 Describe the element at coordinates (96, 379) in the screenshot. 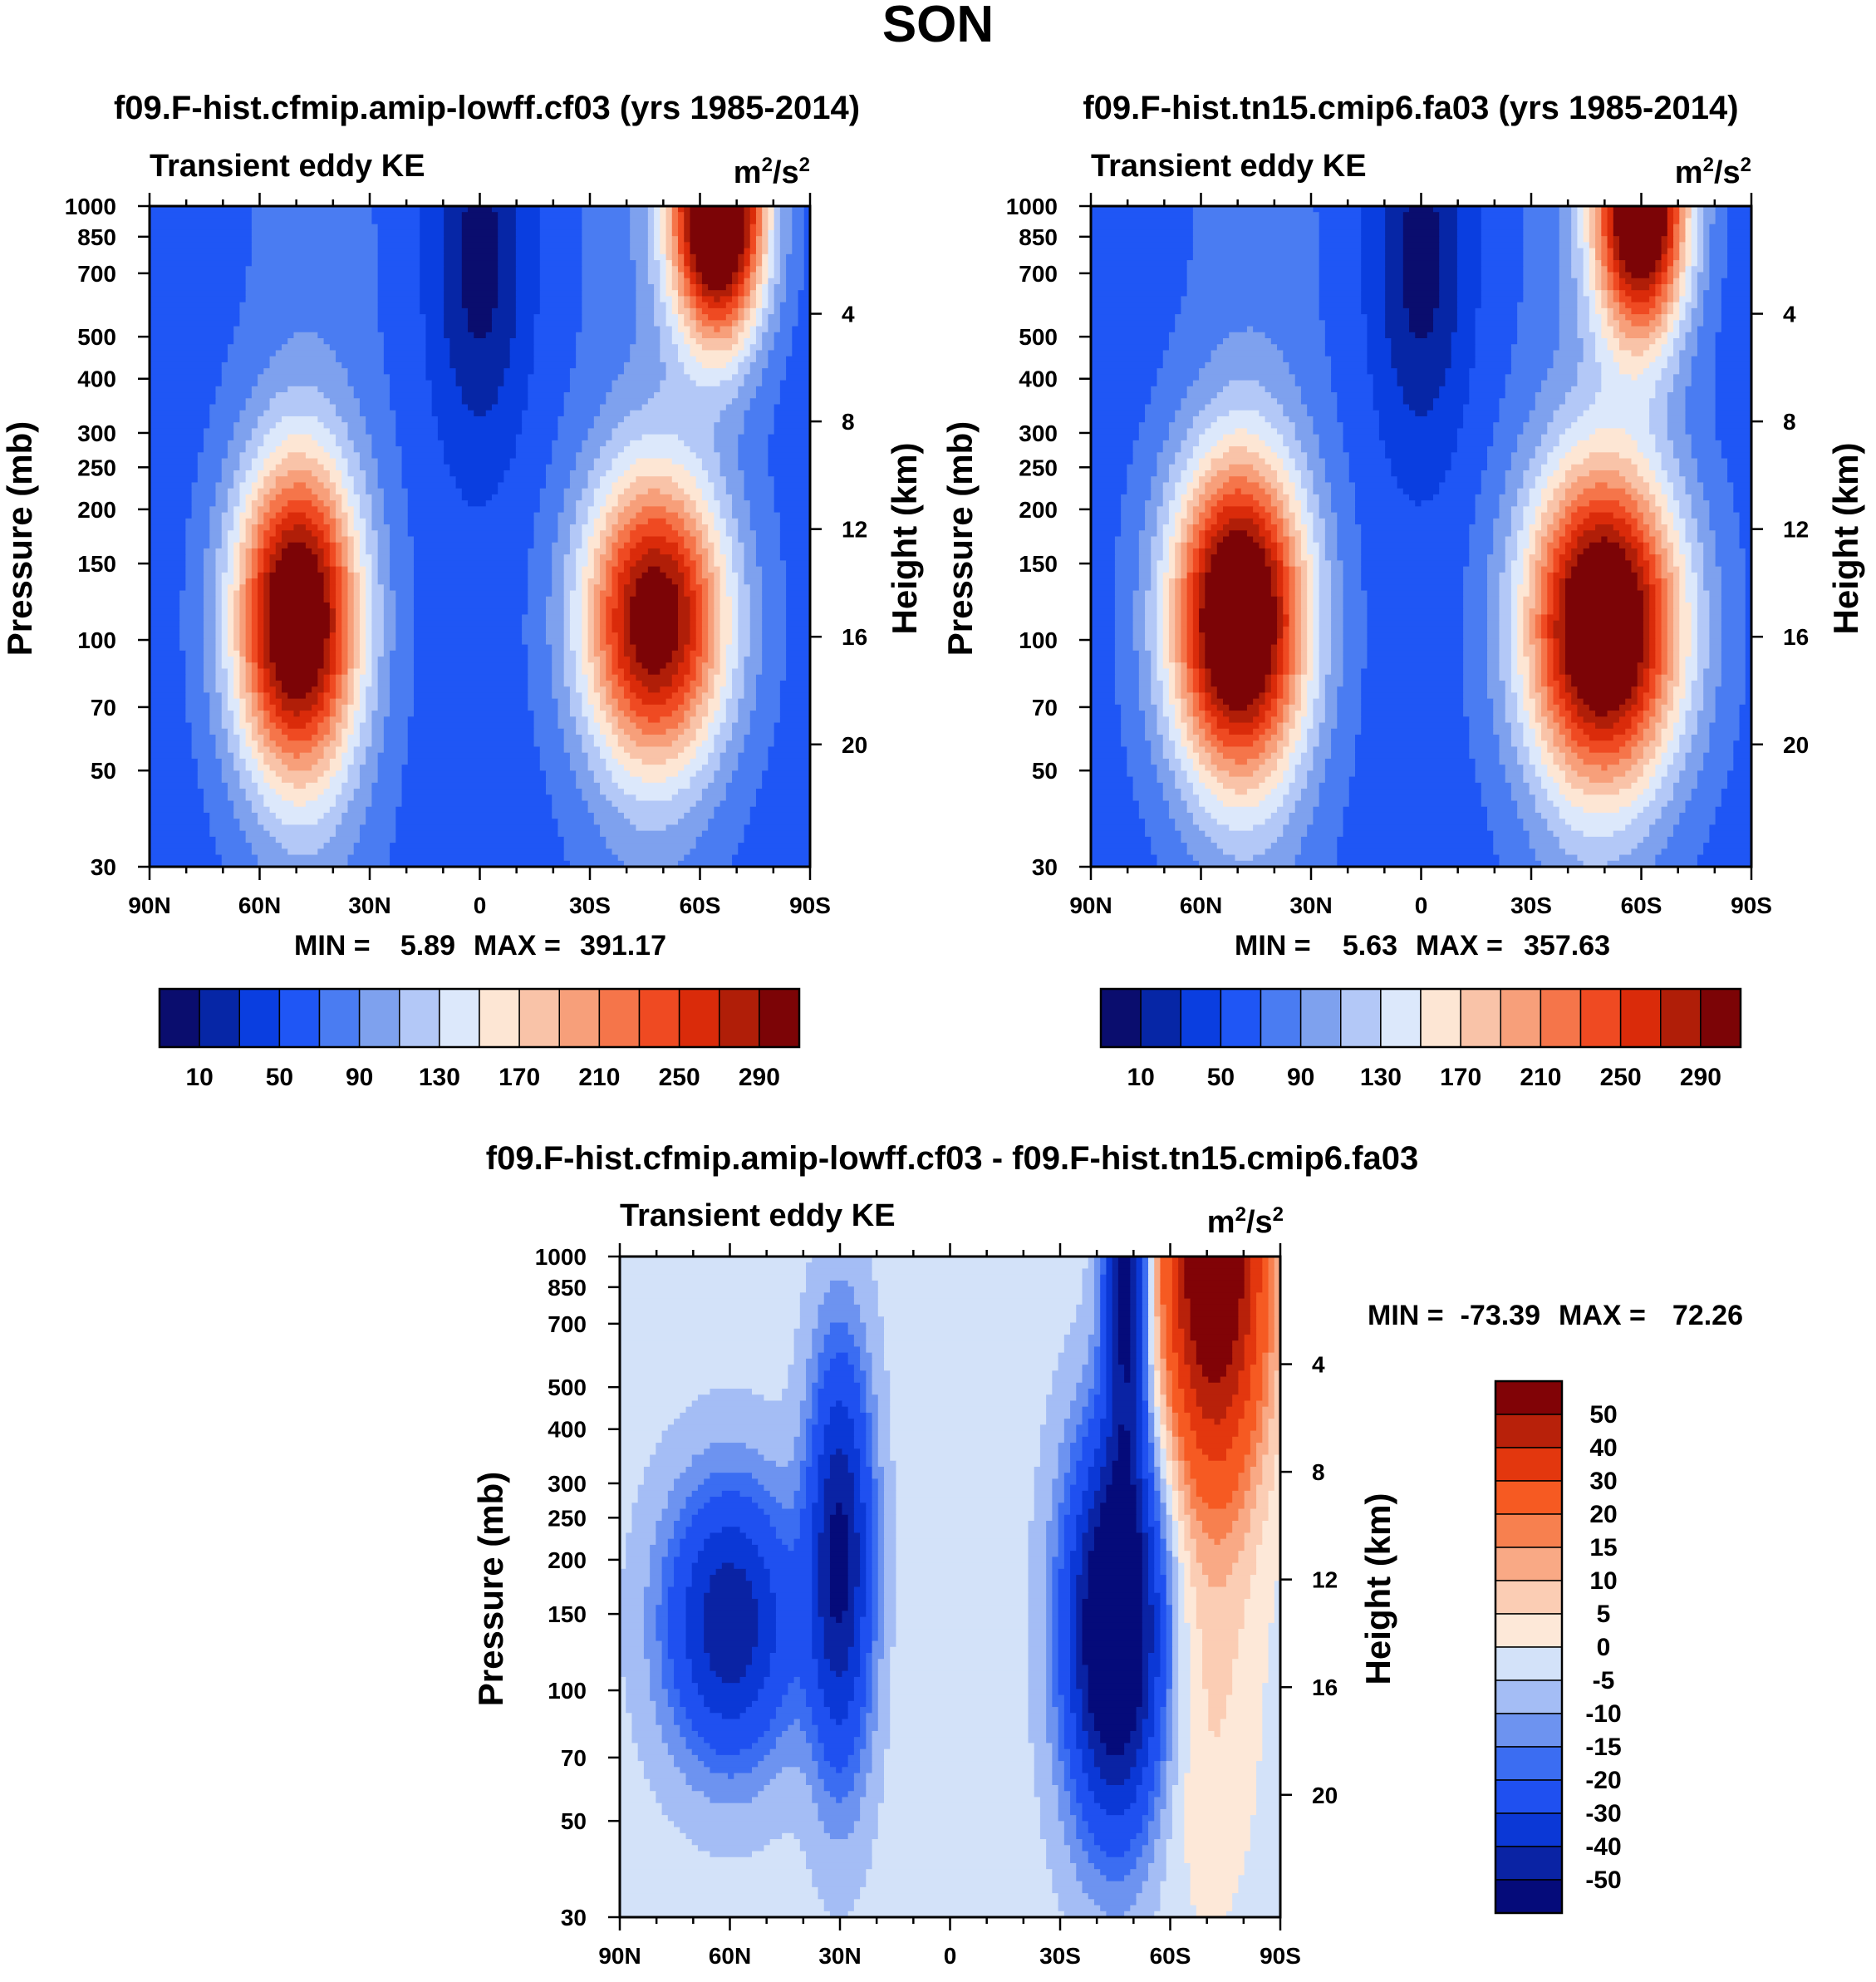

I see `y-tick-label: 400` at that location.